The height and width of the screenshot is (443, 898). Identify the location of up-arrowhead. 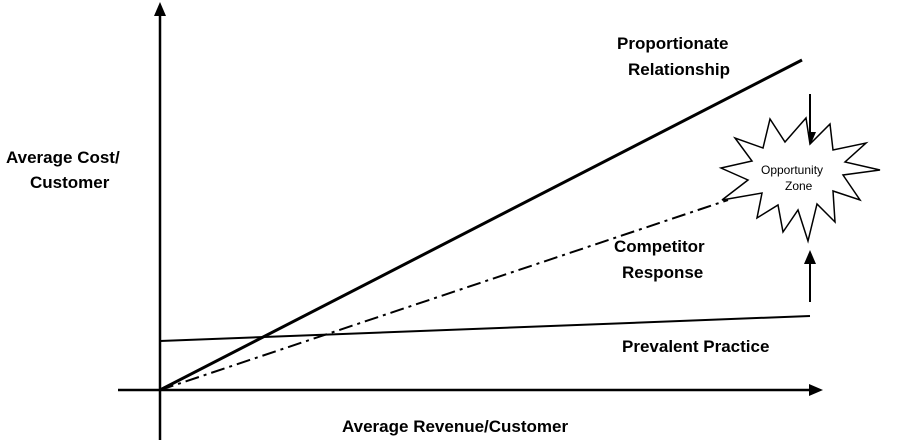
(810, 257).